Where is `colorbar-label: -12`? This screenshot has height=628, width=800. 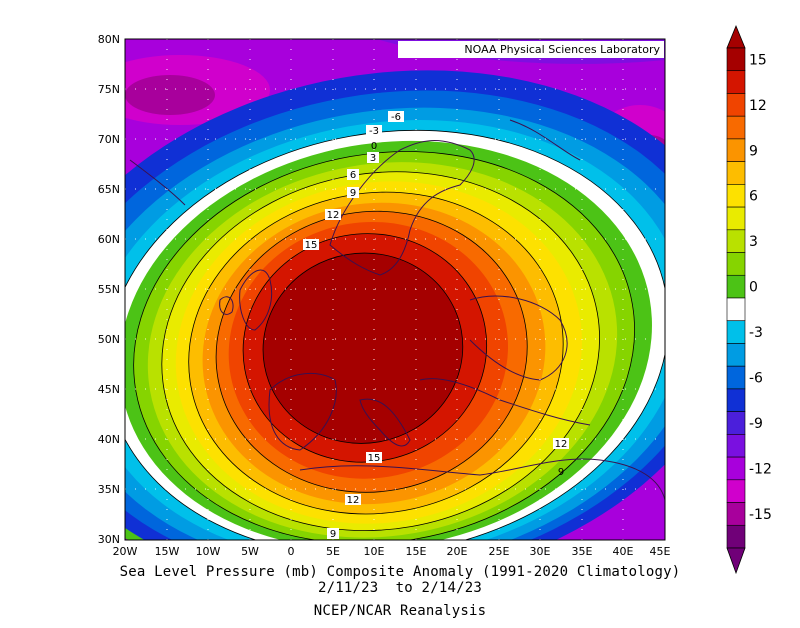
colorbar-label: -12 is located at coordinates (760, 469).